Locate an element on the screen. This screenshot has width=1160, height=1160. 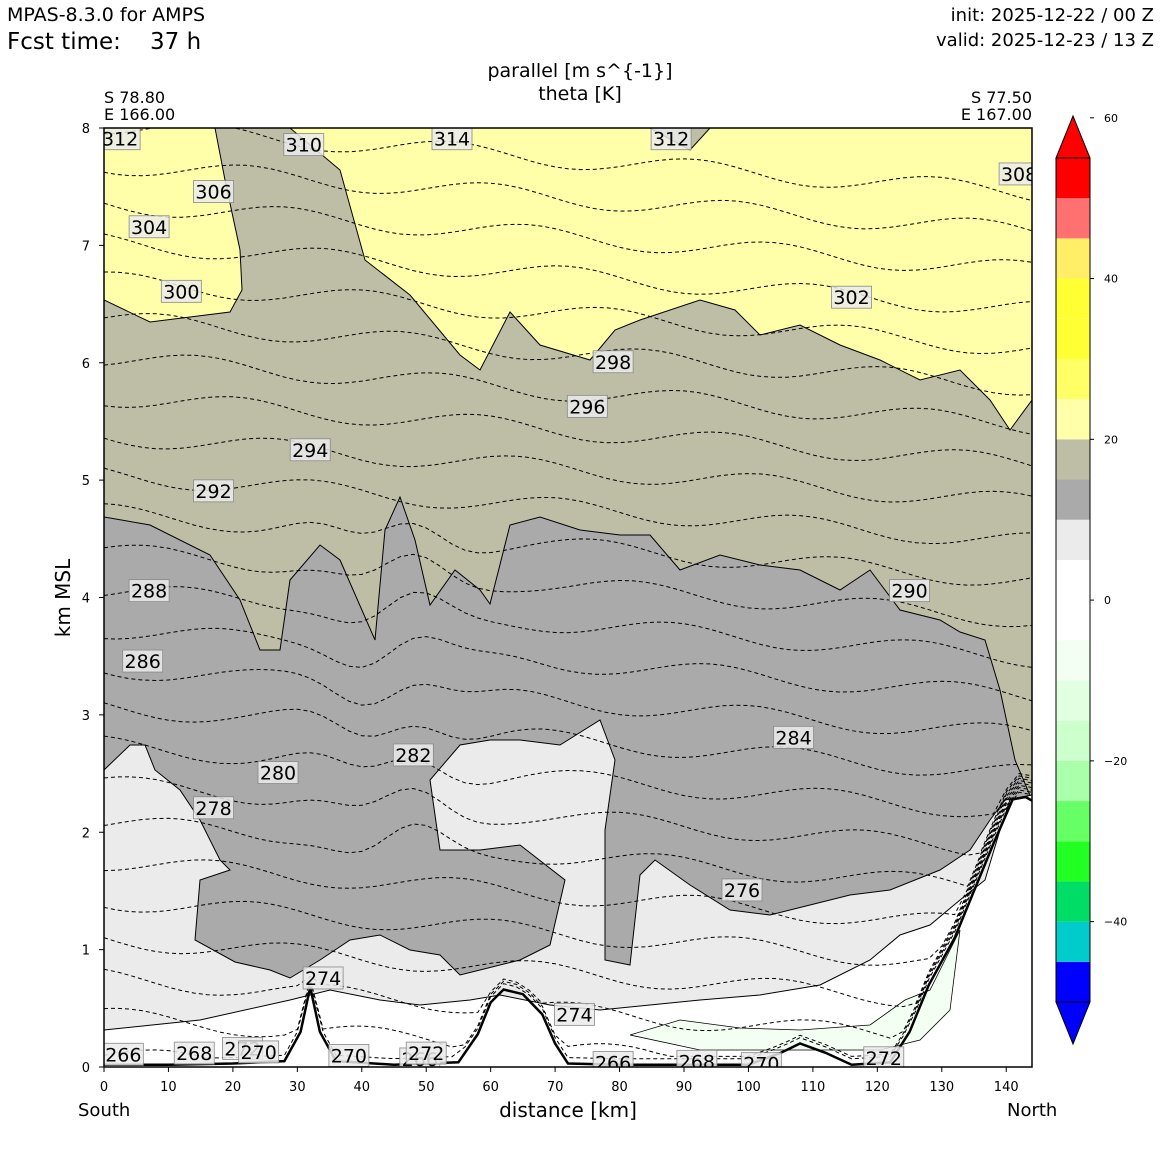
contour-label: 270 is located at coordinates (349, 1055).